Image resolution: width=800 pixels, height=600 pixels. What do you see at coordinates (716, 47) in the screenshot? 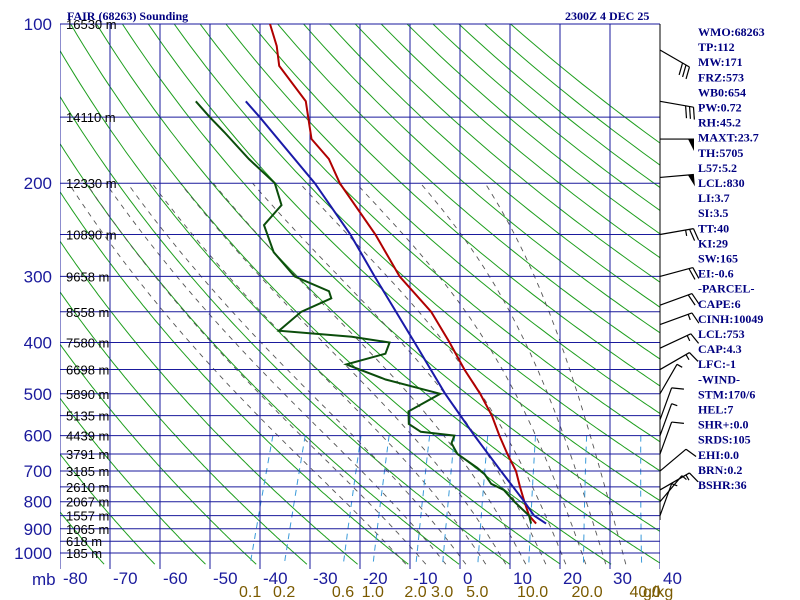
I see `index-line: TP:112` at bounding box center [716, 47].